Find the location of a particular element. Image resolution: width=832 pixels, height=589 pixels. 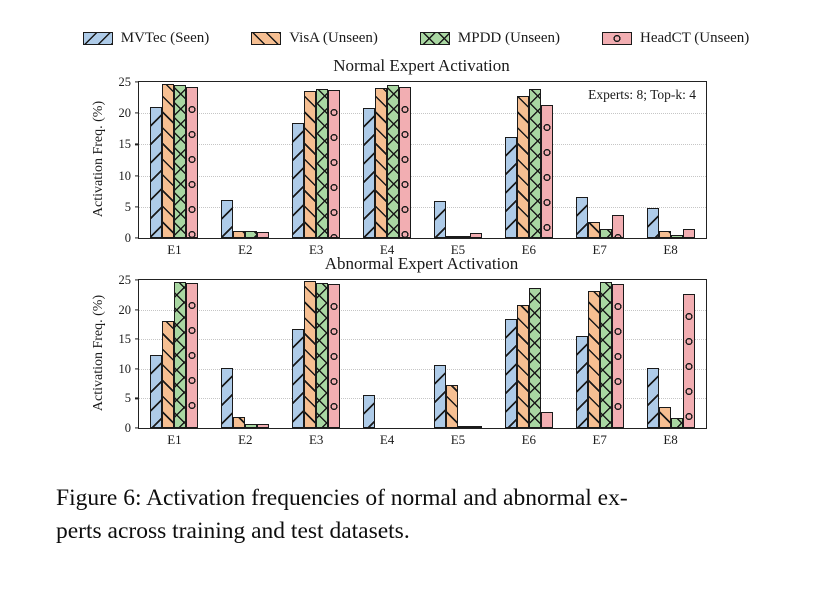

bar-mpdd-unseen-e6 is located at coordinates (534, 358).